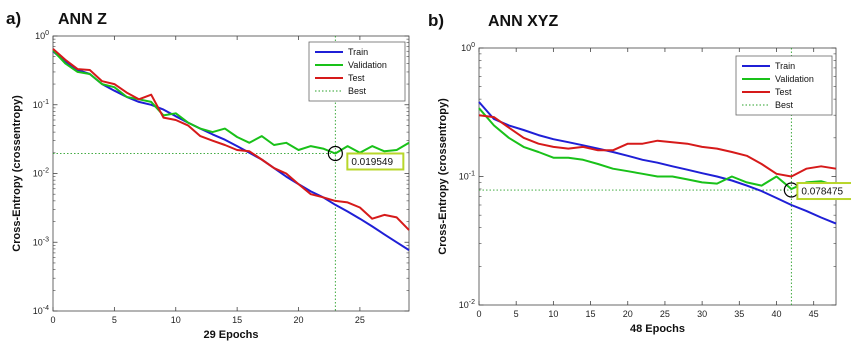 This screenshot has height=347, width=851. I want to click on x-axis-label: 48 Epochs, so click(657, 329).